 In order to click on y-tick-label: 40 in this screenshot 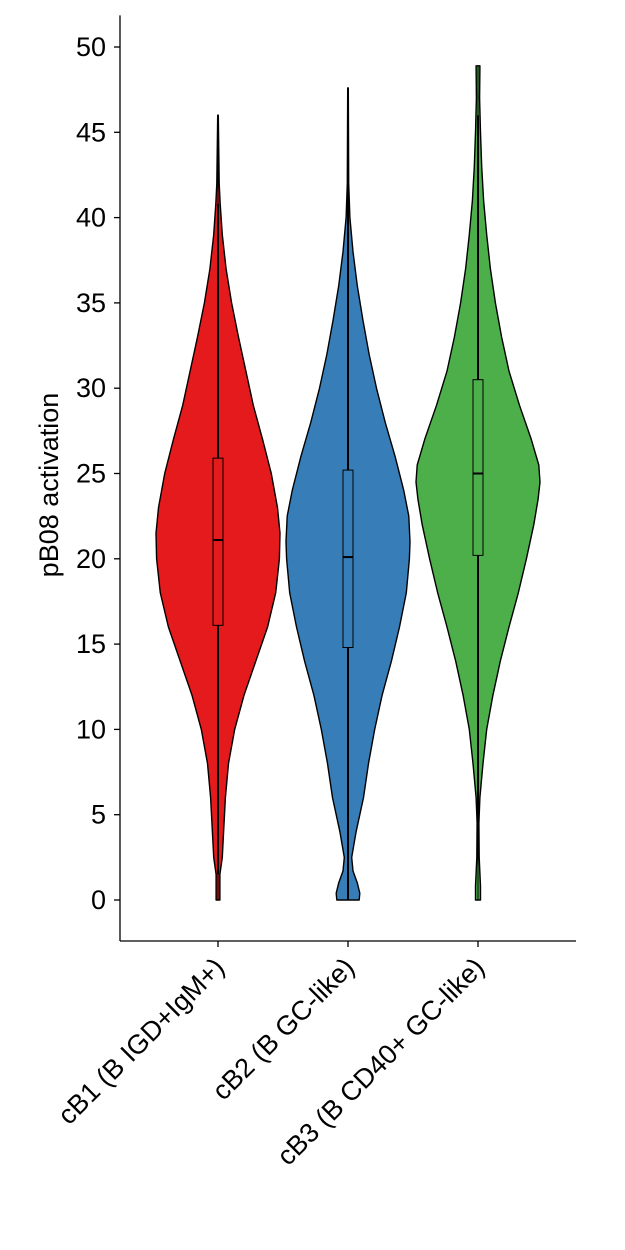, I will do `click(91, 218)`.